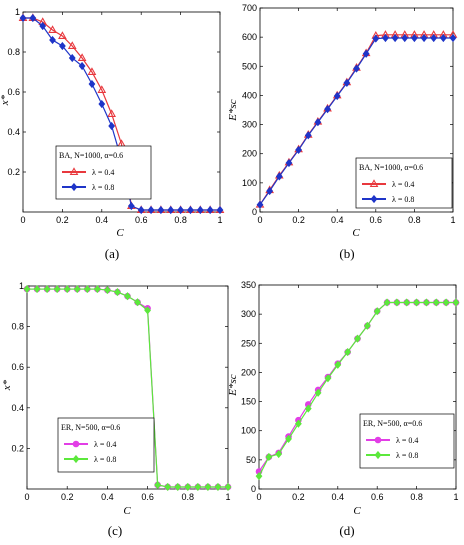 The image size is (464, 545). Describe the element at coordinates (112, 253) in the screenshot. I see `panel-caption: (a)` at that location.